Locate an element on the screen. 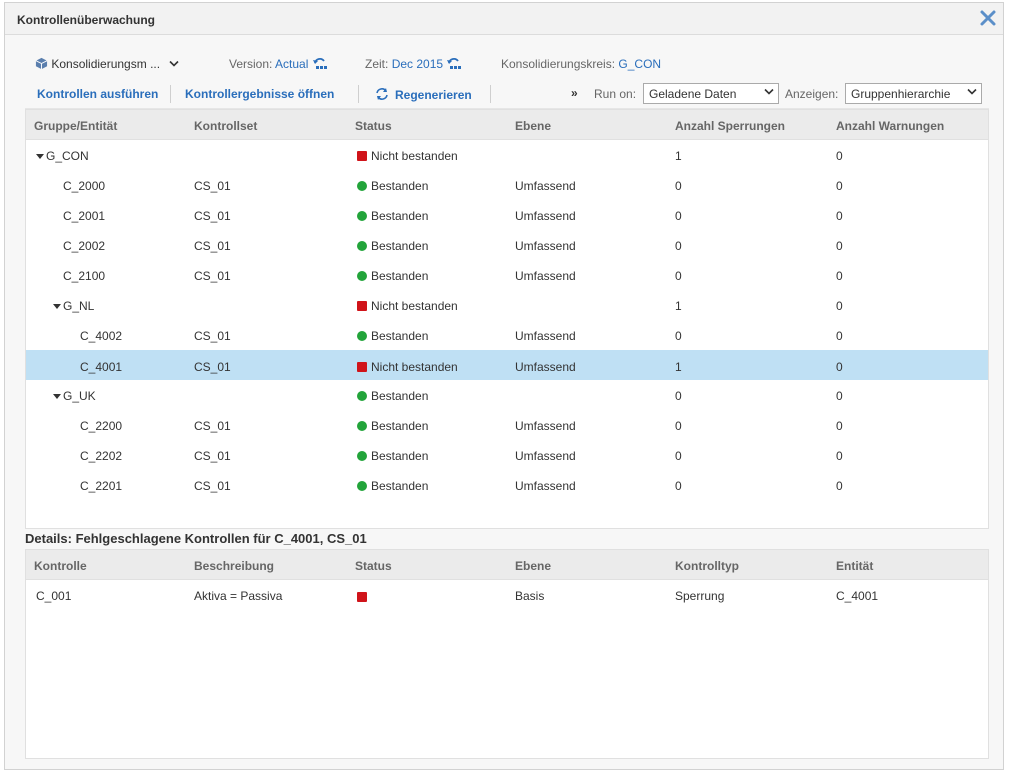  time-value: Dec 2015 is located at coordinates (417, 64).